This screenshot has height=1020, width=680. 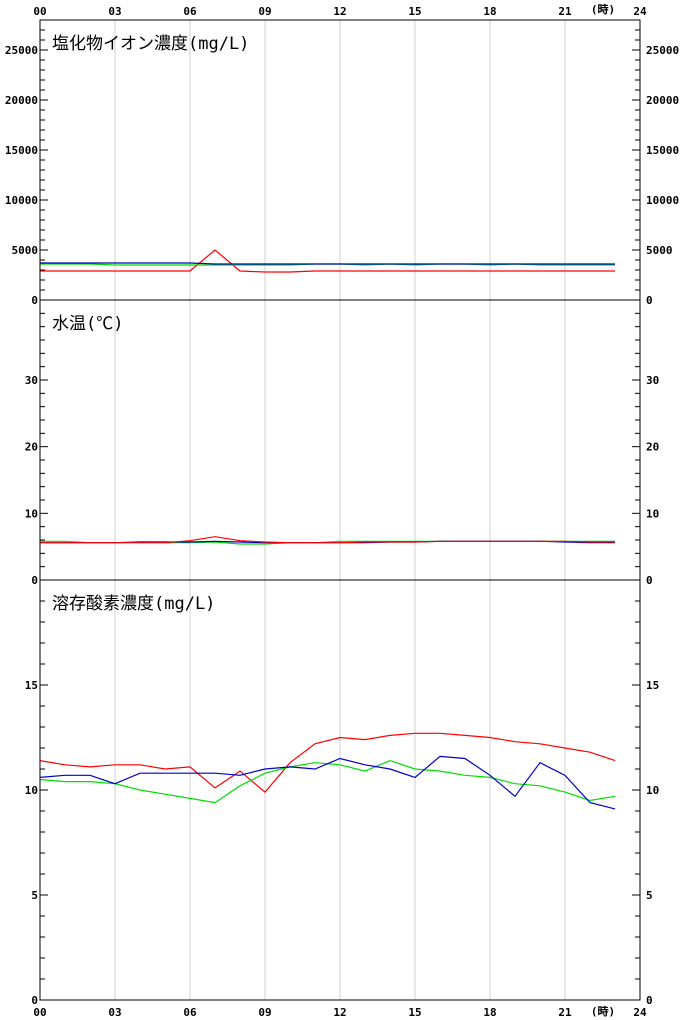 What do you see at coordinates (327, 540) in the screenshot?
I see `series-line-water_temp` at bounding box center [327, 540].